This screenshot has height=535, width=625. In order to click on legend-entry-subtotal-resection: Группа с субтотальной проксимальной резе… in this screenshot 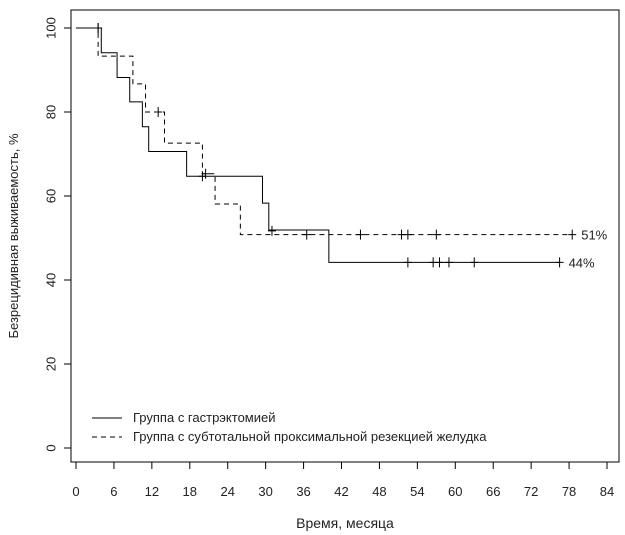, I will do `click(310, 436)`.